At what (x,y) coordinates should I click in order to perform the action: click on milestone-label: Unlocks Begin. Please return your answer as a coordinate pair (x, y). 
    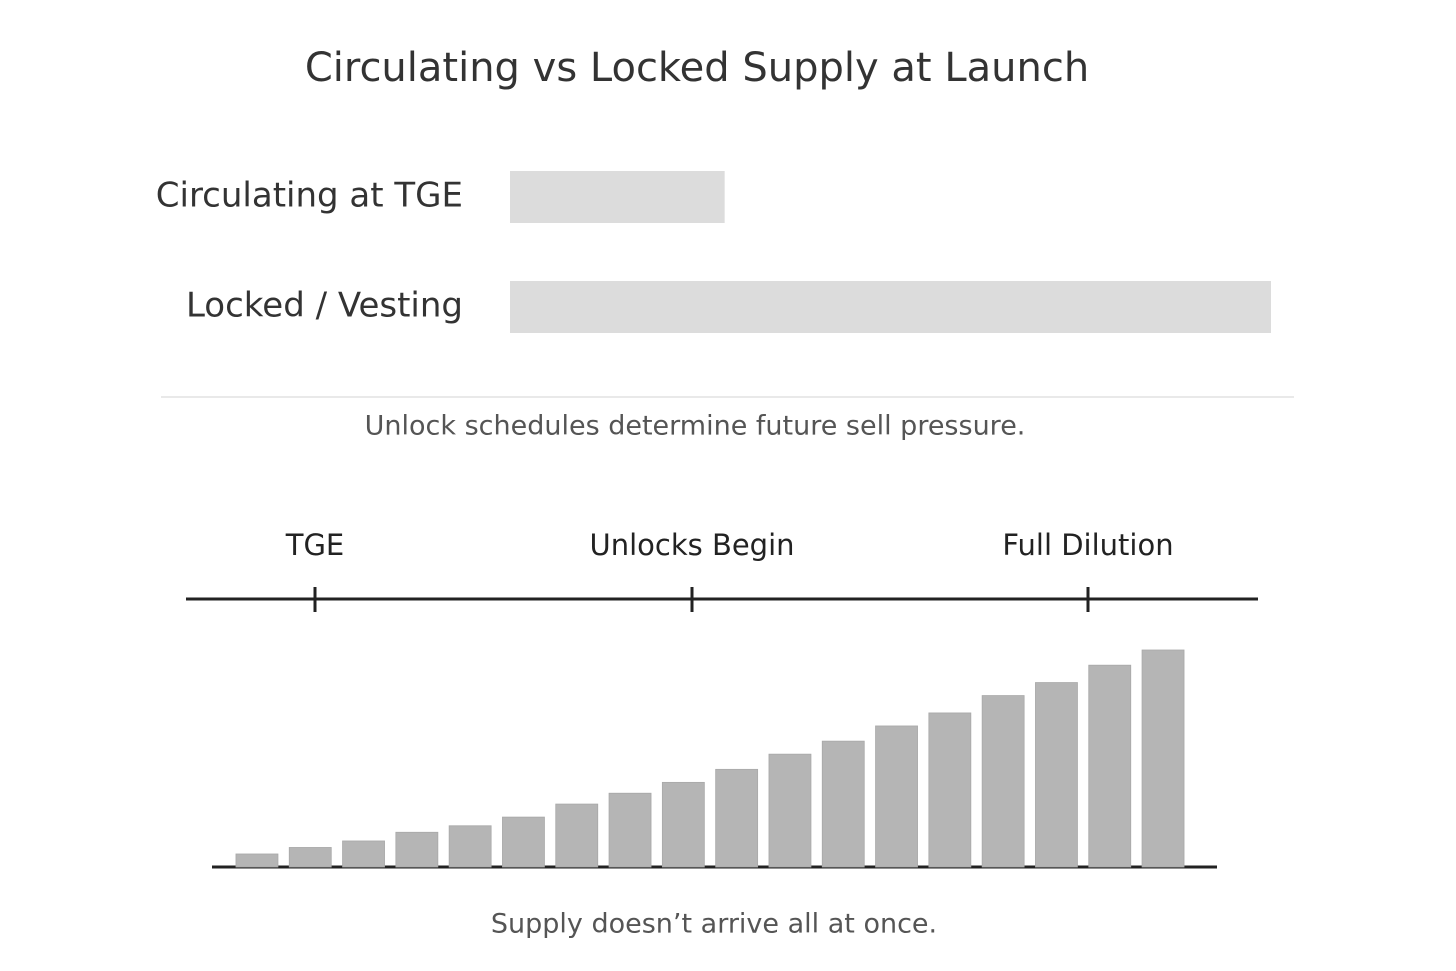
    Looking at the image, I should click on (691, 545).